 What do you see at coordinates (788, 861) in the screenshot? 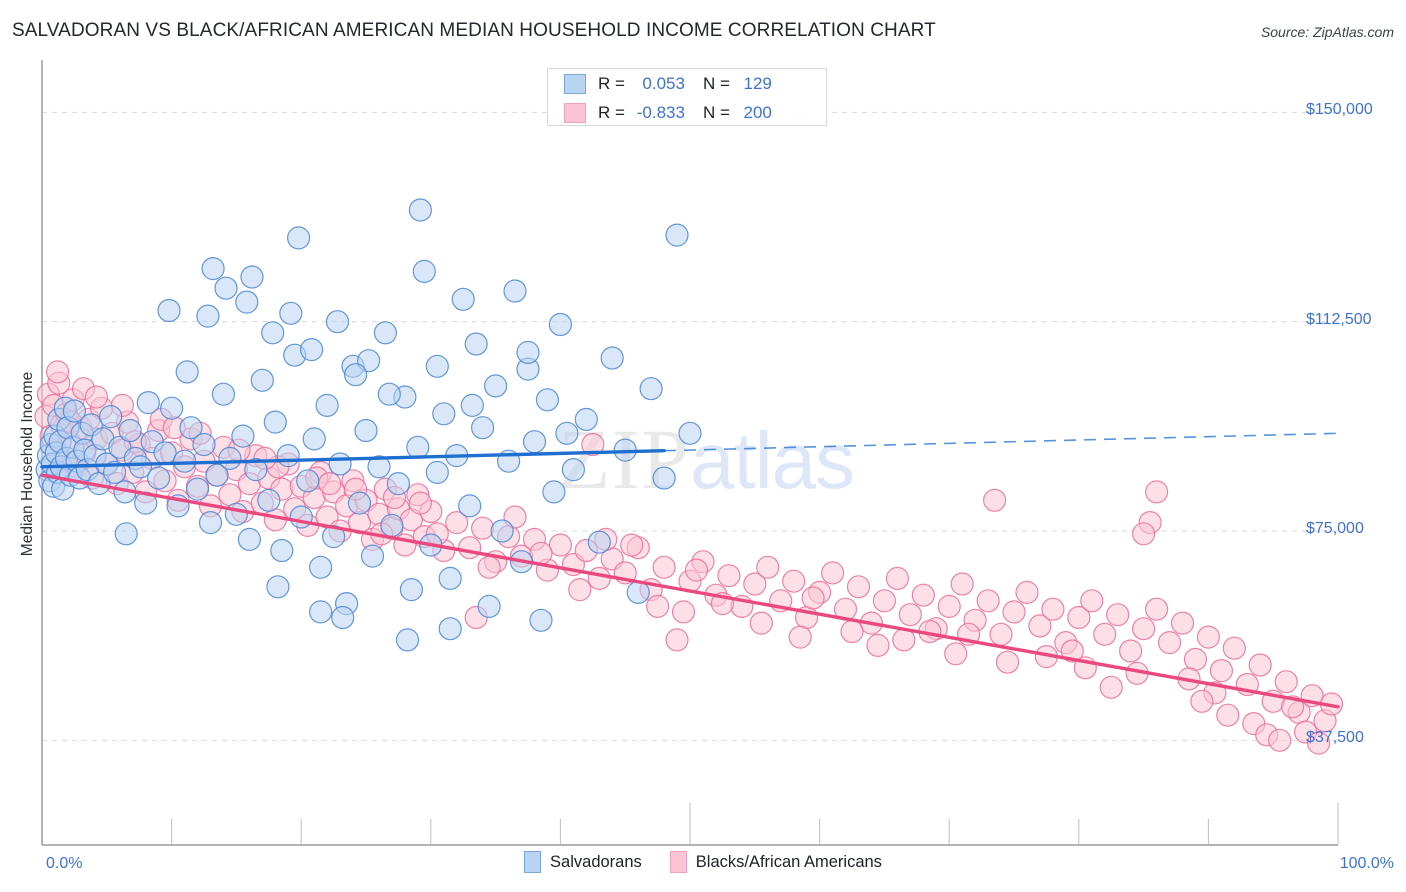
I see `legend-label-blacks-african-americans: Blacks/African Americans` at bounding box center [788, 861].